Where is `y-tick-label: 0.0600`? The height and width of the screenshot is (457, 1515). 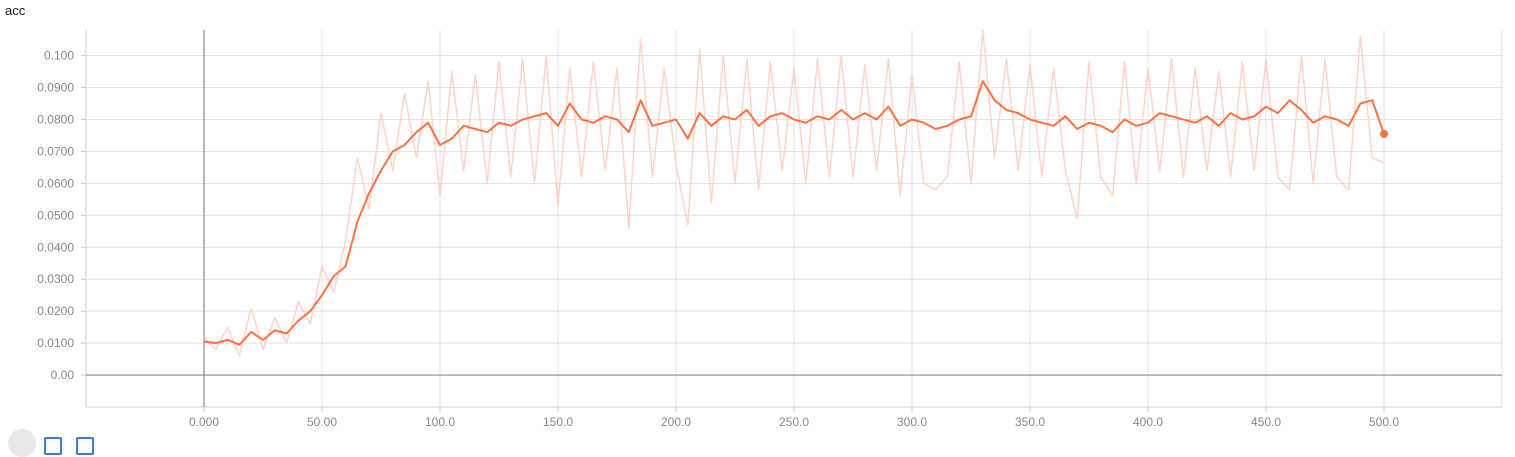 y-tick-label: 0.0600 is located at coordinates (55, 183).